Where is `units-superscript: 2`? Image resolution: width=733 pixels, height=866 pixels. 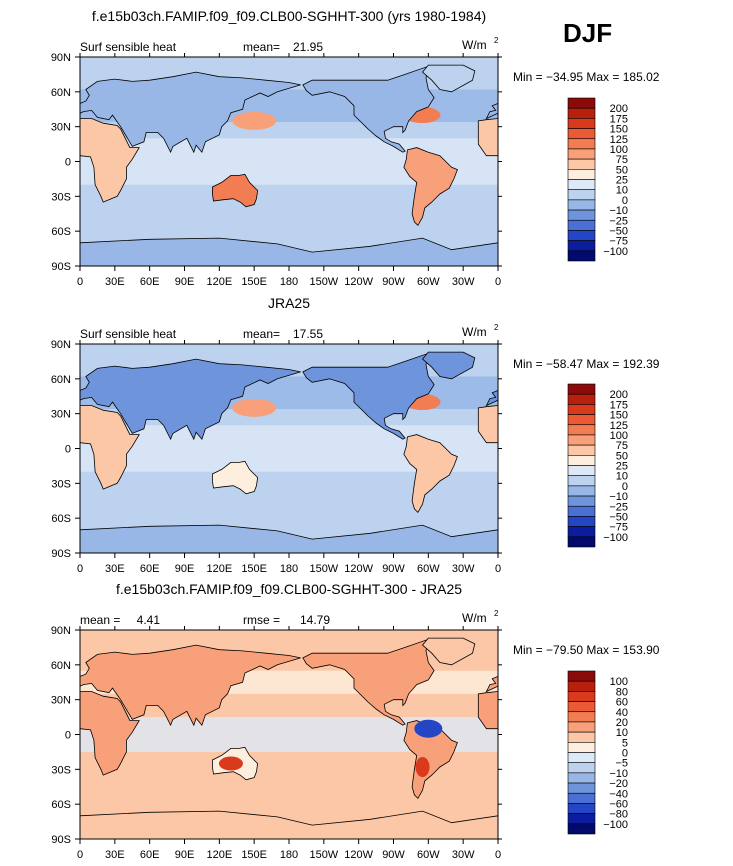
units-superscript: 2 is located at coordinates (496, 613).